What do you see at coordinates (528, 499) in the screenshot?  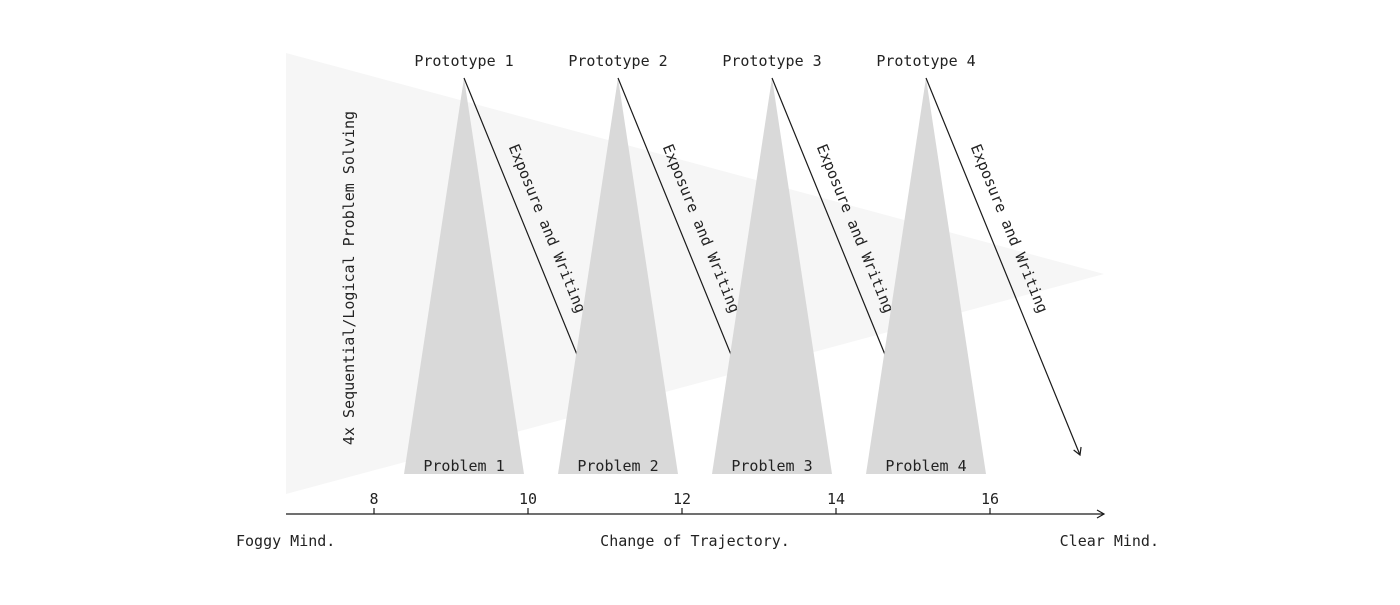 I see `axis-tick-label-10: 10` at bounding box center [528, 499].